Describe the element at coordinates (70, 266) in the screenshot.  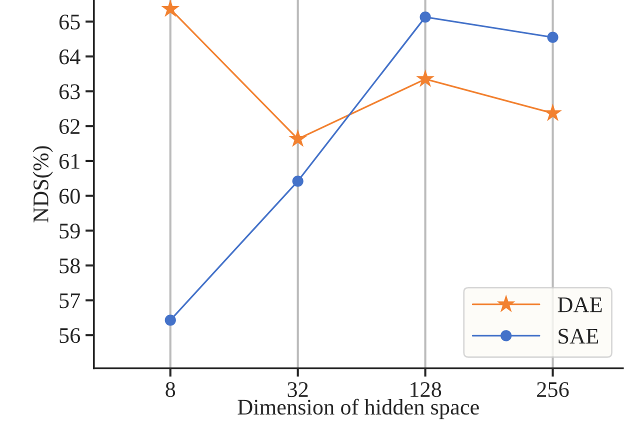
I see `y-tick-label: 58` at that location.